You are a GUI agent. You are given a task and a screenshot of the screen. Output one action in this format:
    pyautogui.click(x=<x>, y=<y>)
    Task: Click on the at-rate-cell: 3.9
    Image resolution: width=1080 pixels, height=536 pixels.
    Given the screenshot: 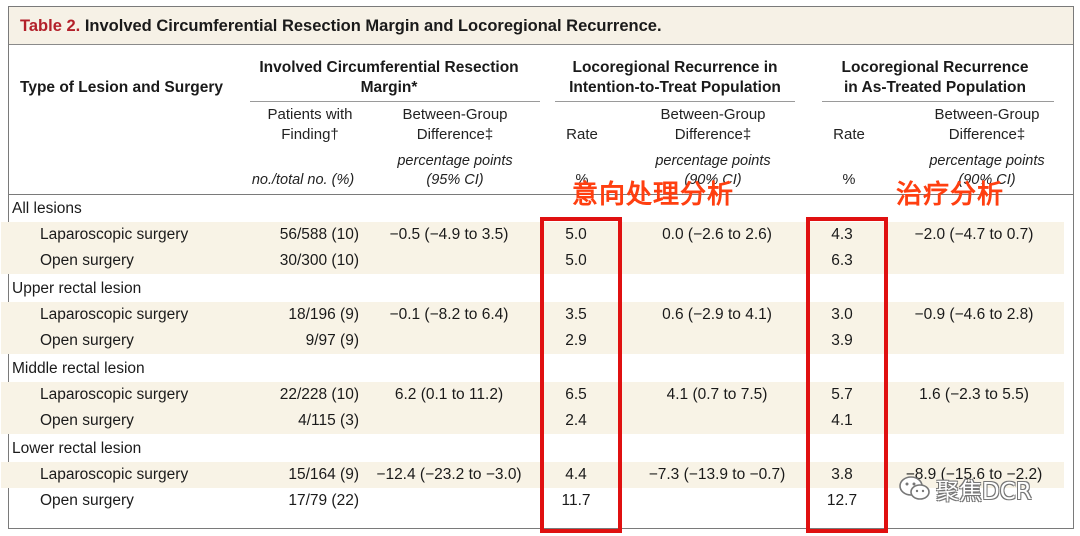 What is the action you would take?
    pyautogui.click(x=842, y=340)
    